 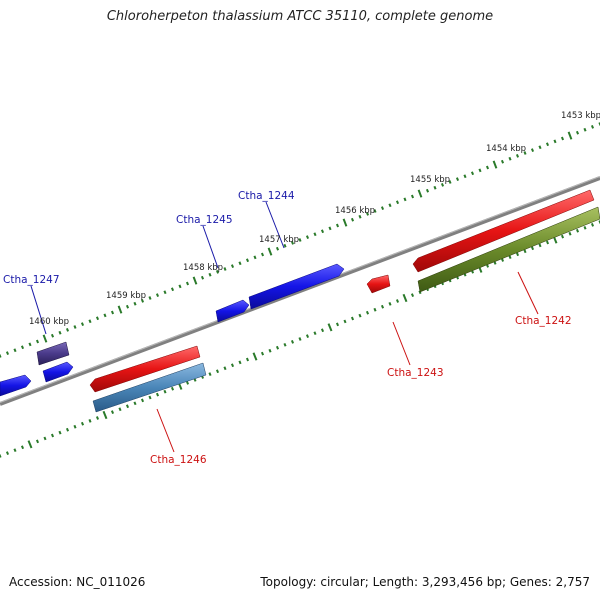 What do you see at coordinates (58, 372) in the screenshot?
I see `gene-plus-left-a` at bounding box center [58, 372].